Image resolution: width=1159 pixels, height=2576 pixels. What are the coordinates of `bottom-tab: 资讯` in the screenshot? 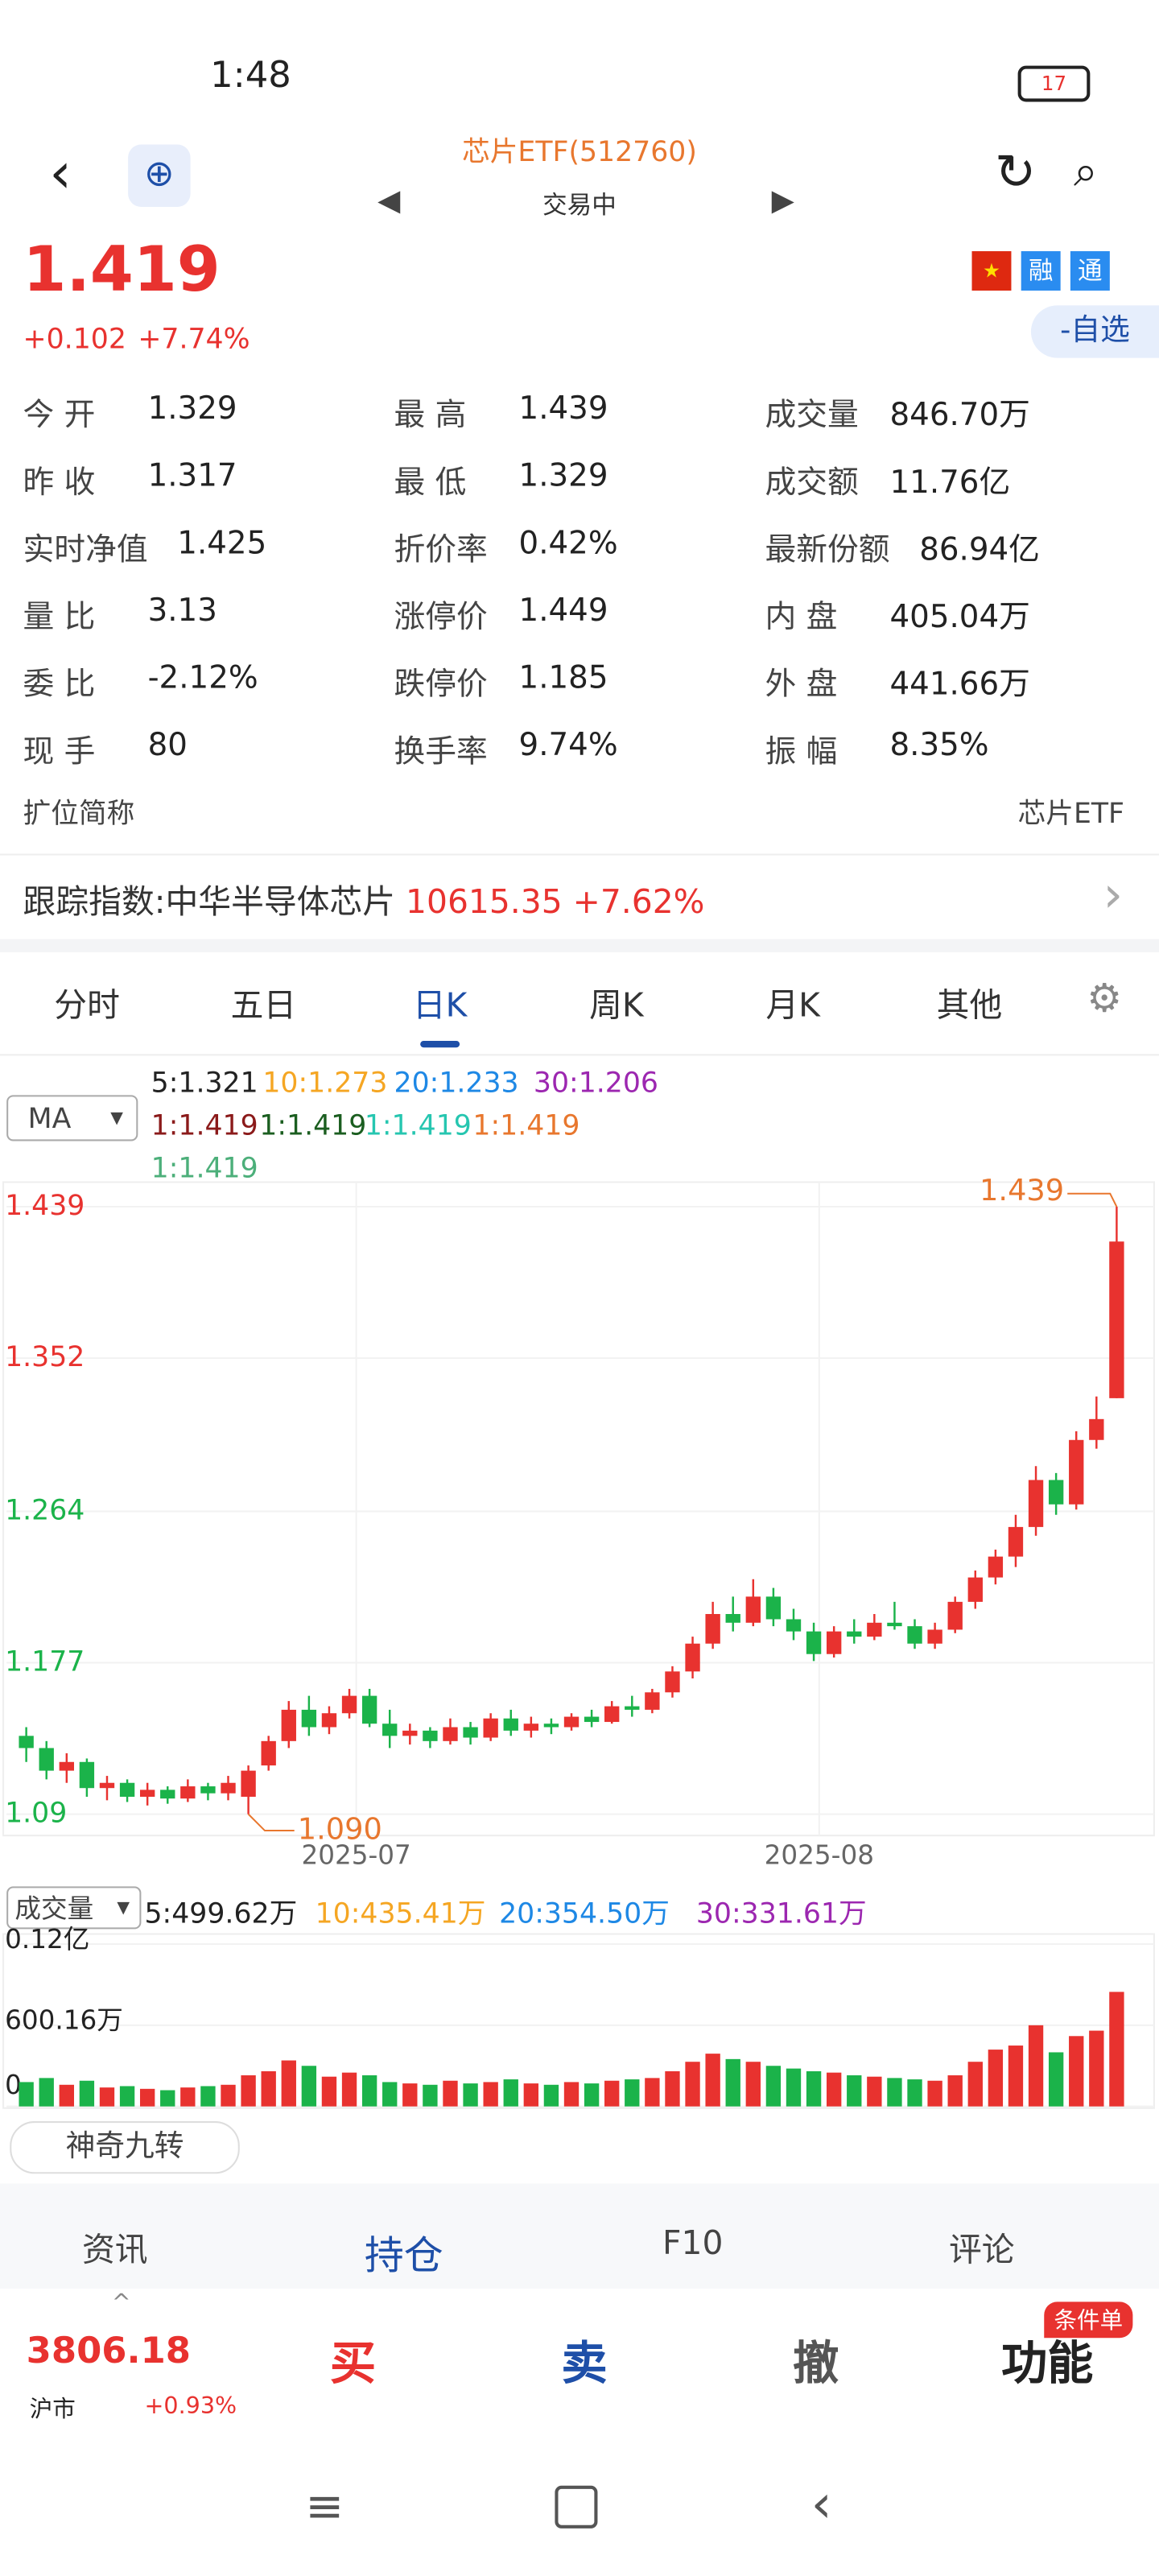 It's located at (114, 2249).